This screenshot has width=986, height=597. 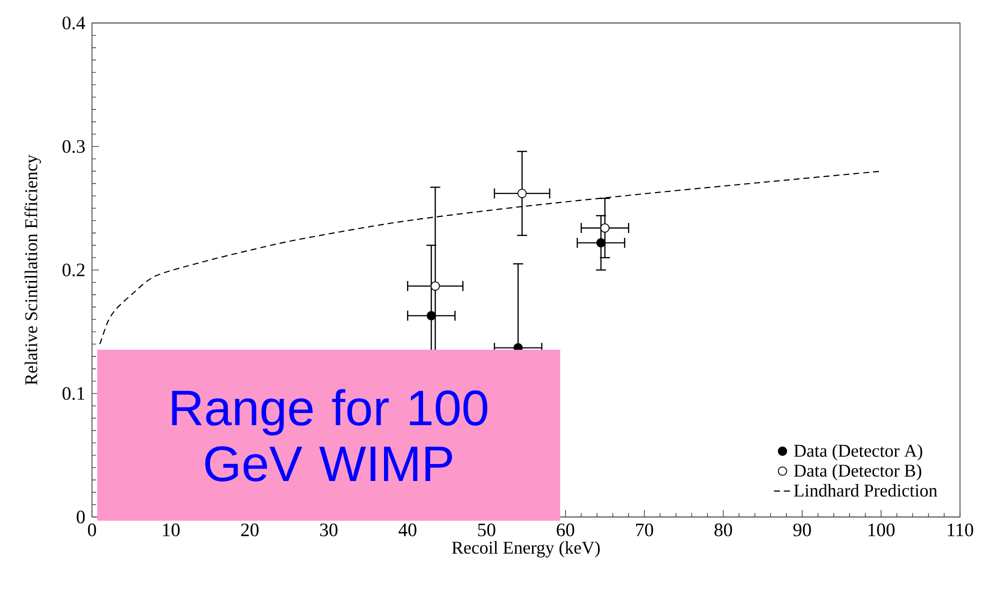 I want to click on x-tick-label: 80, so click(x=723, y=530).